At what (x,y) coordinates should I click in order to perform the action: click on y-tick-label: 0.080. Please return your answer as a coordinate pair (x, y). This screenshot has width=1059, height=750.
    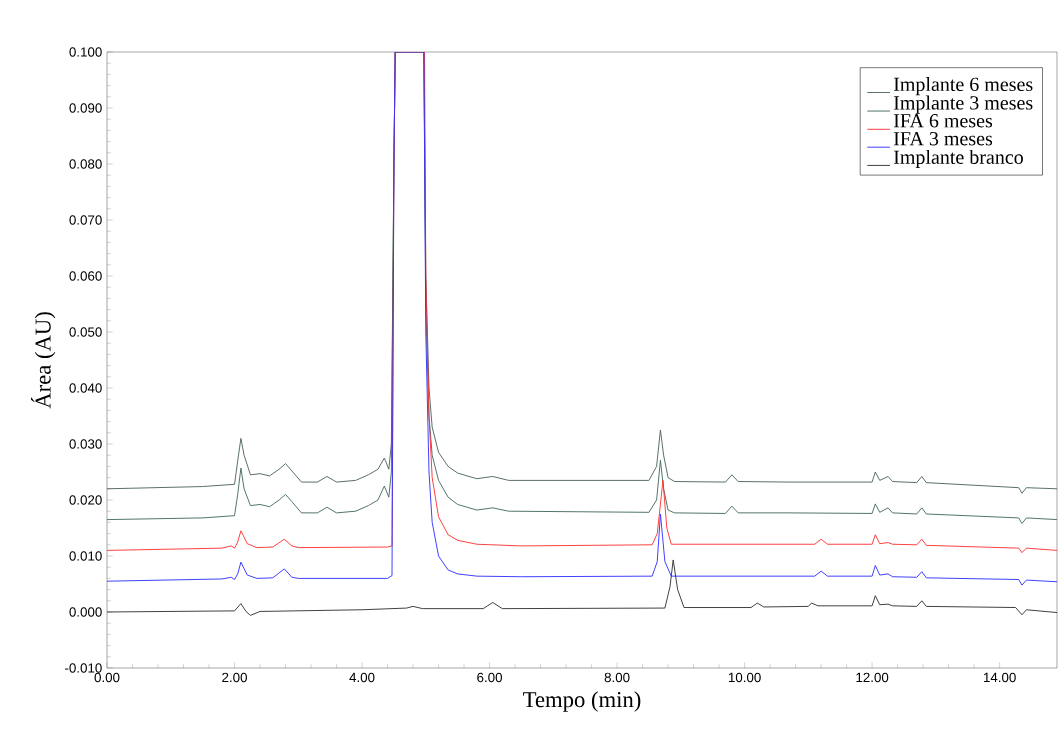
    Looking at the image, I should click on (85, 164).